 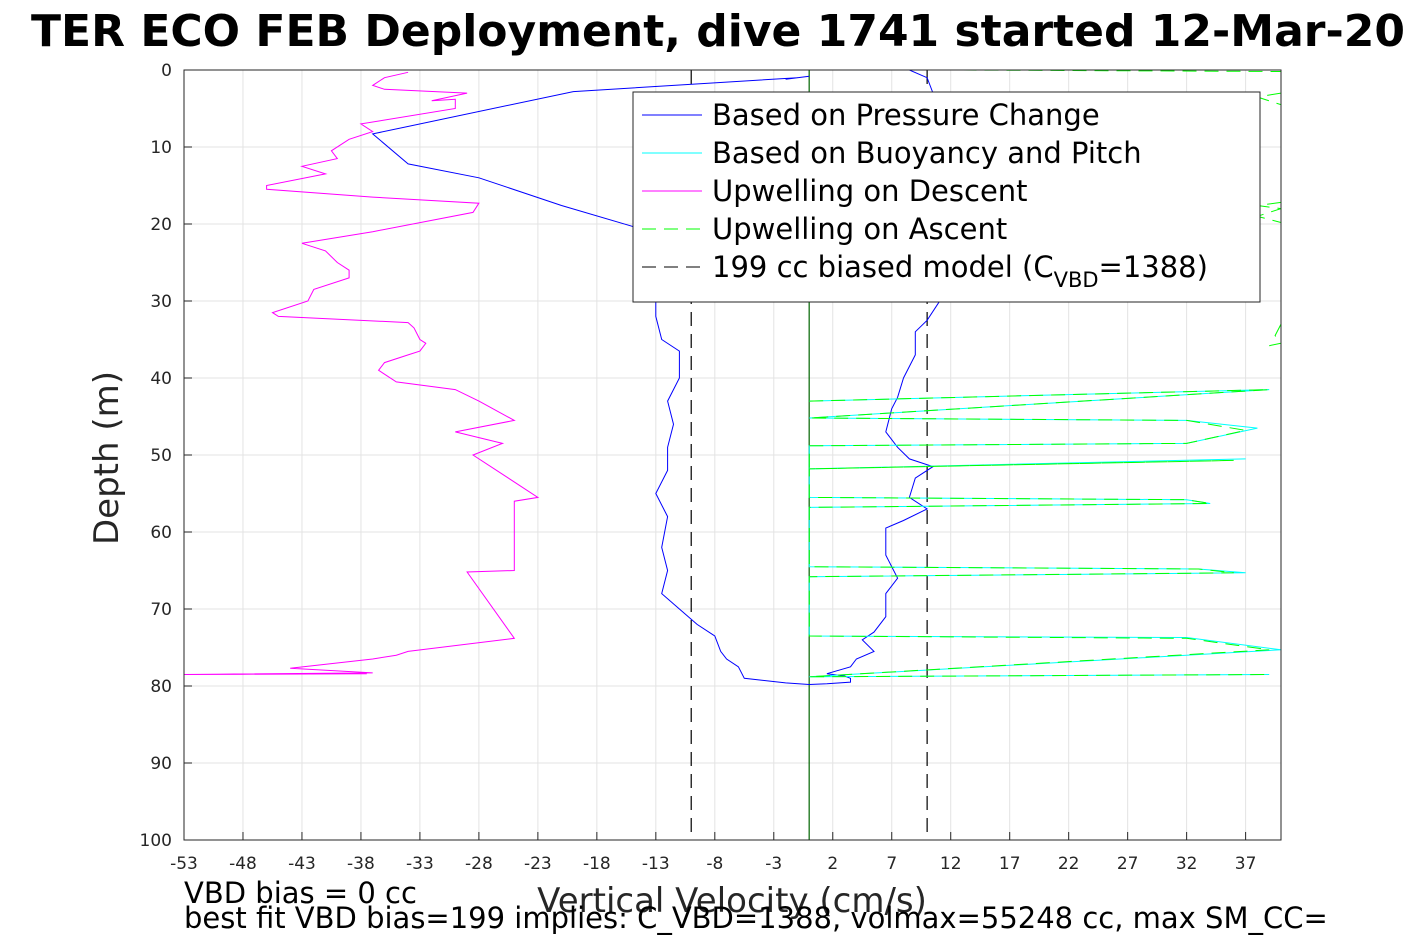 I want to click on x-tick-label: -33, so click(x=420, y=864).